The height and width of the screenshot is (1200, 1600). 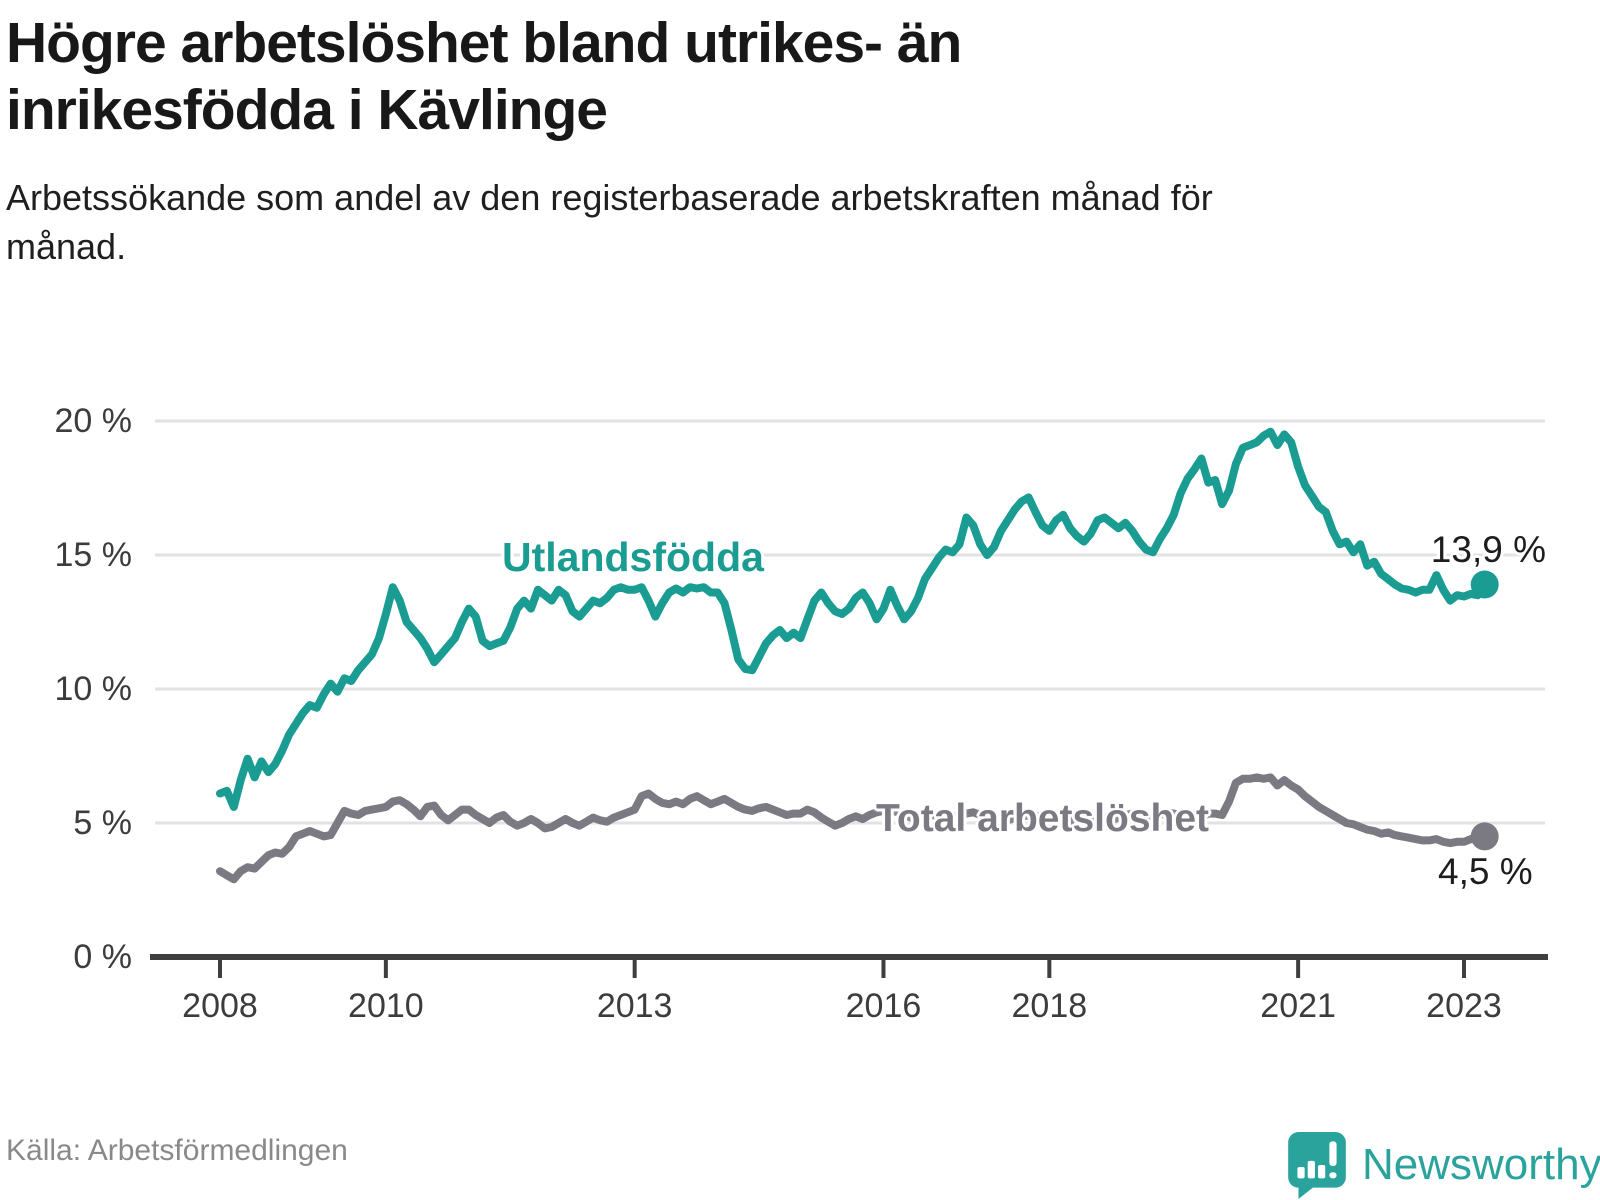 What do you see at coordinates (852, 828) in the screenshot?
I see `series-line-total-arbetsloshet` at bounding box center [852, 828].